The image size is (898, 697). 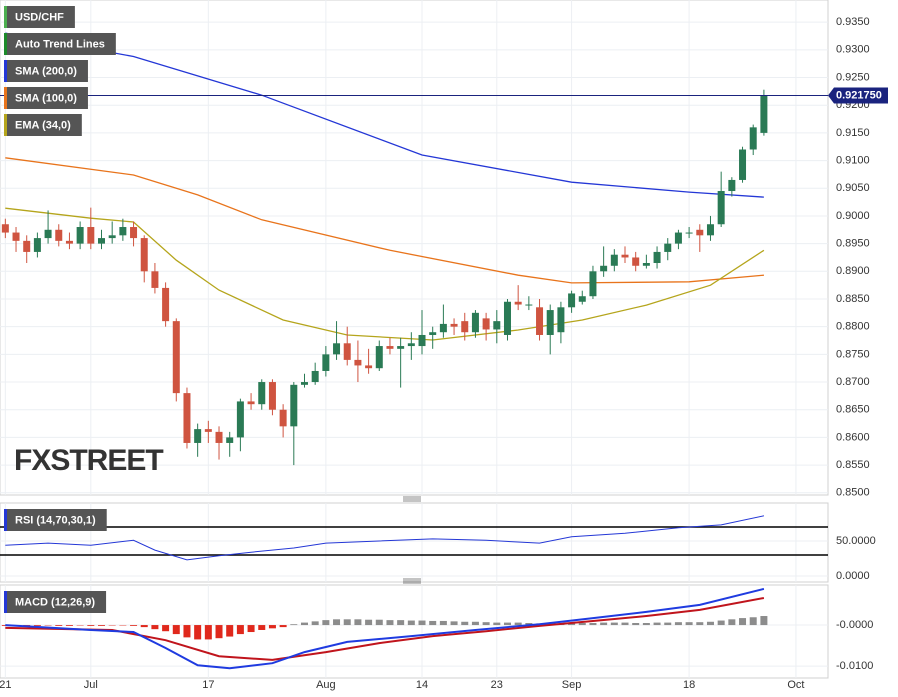 What do you see at coordinates (572, 685) in the screenshot?
I see `x-tick-label: Sep` at bounding box center [572, 685].